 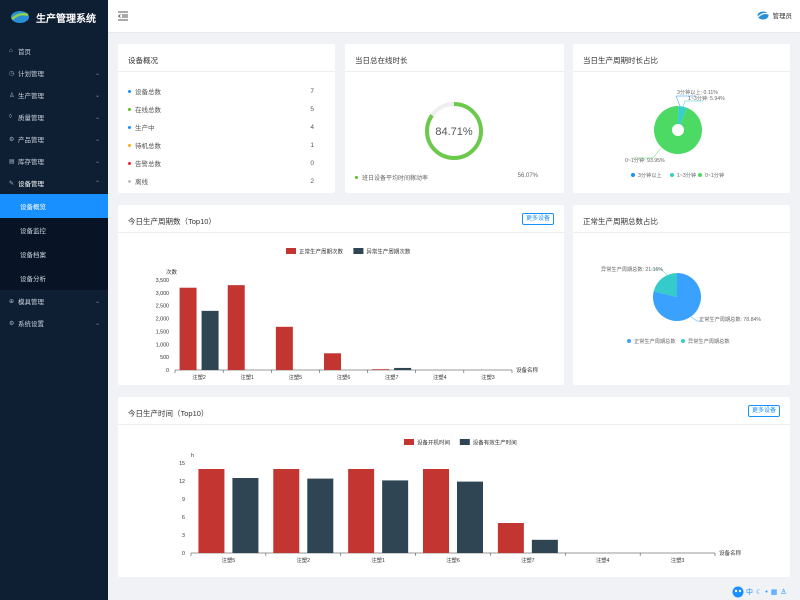 I want to click on y-tick-label: 3,000, so click(x=162, y=294).